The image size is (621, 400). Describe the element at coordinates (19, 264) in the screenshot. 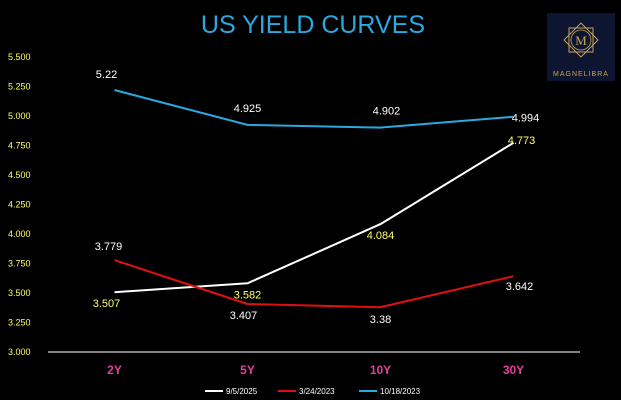

I see `y-tick-label: 3.750` at that location.